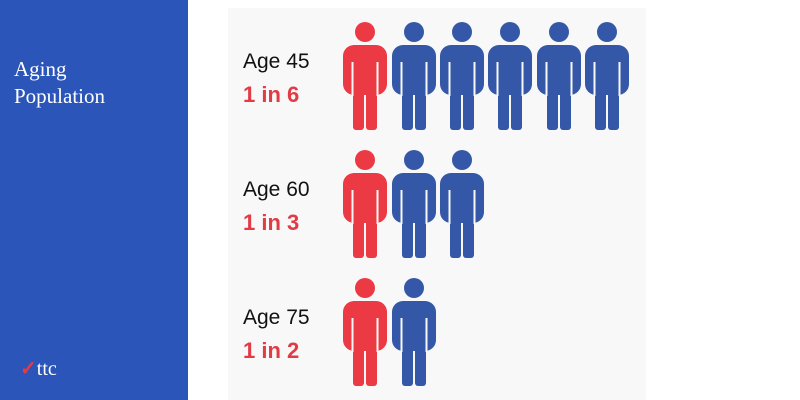  I want to click on sidebar-title: Aging Population, so click(60, 82).